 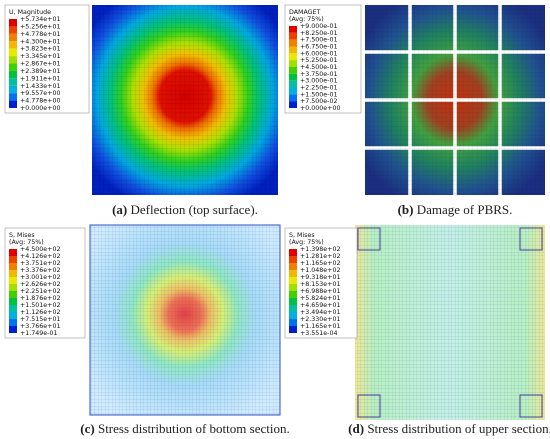 I want to click on caption-text: Stress distribution of bottom section., so click(x=194, y=428).